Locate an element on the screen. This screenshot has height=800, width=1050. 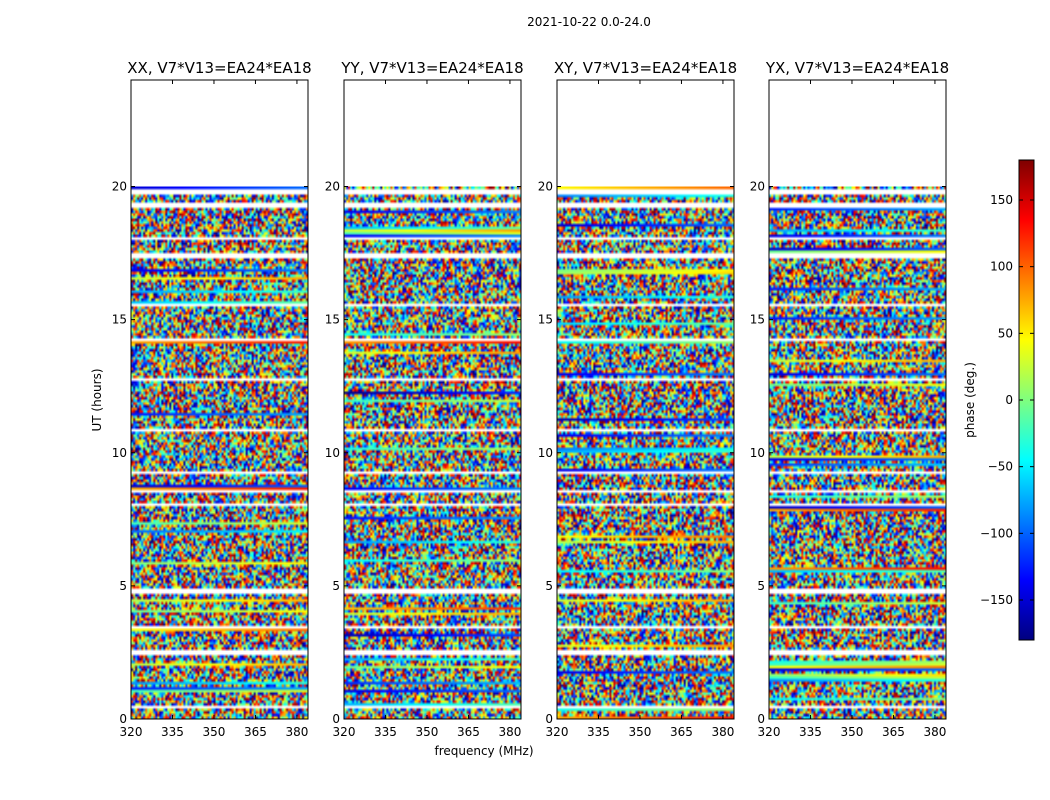
colorbar-tick-label: 0 is located at coordinates (1009, 400).